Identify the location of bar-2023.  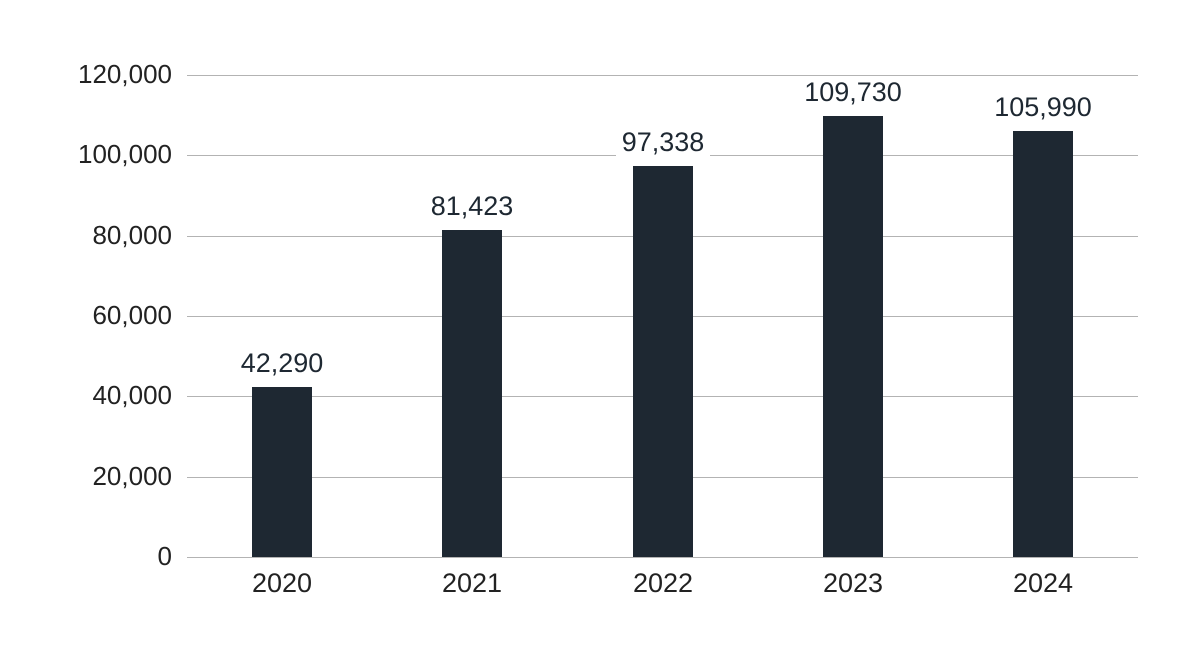
(853, 336).